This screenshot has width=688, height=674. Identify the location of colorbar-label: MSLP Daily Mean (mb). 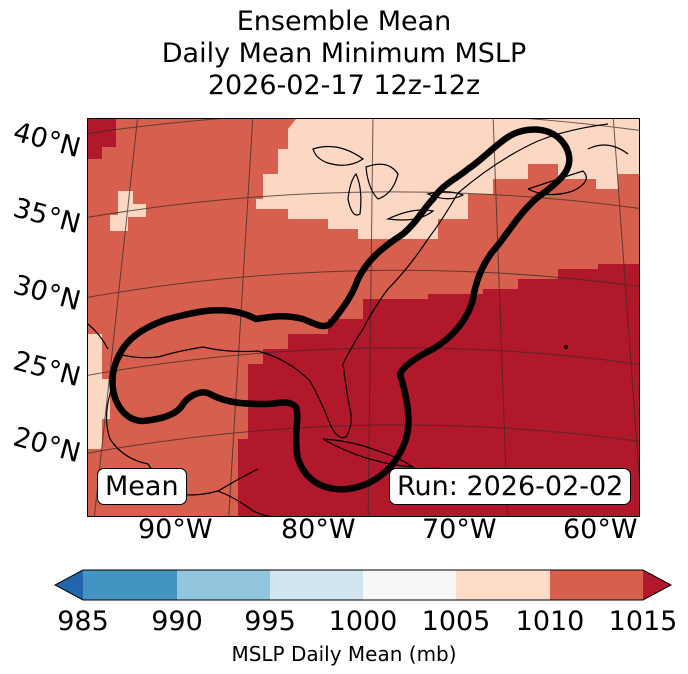
(344, 654).